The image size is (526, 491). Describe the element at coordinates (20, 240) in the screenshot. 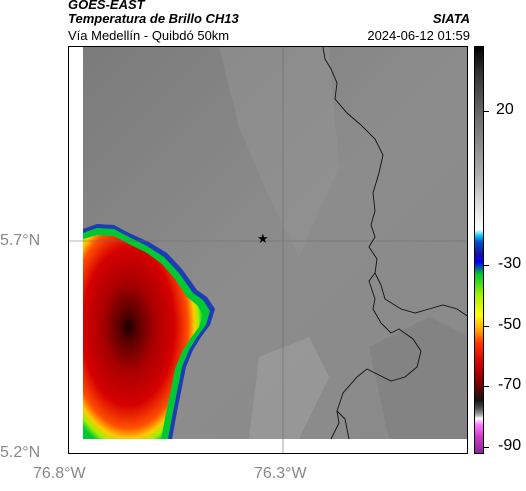

I see `lat-label-5-7: 5.7°N` at that location.